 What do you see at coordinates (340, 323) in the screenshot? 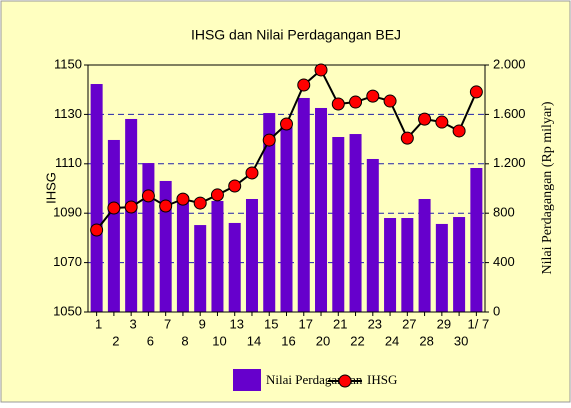
I see `x-tick-label: 21` at bounding box center [340, 323].